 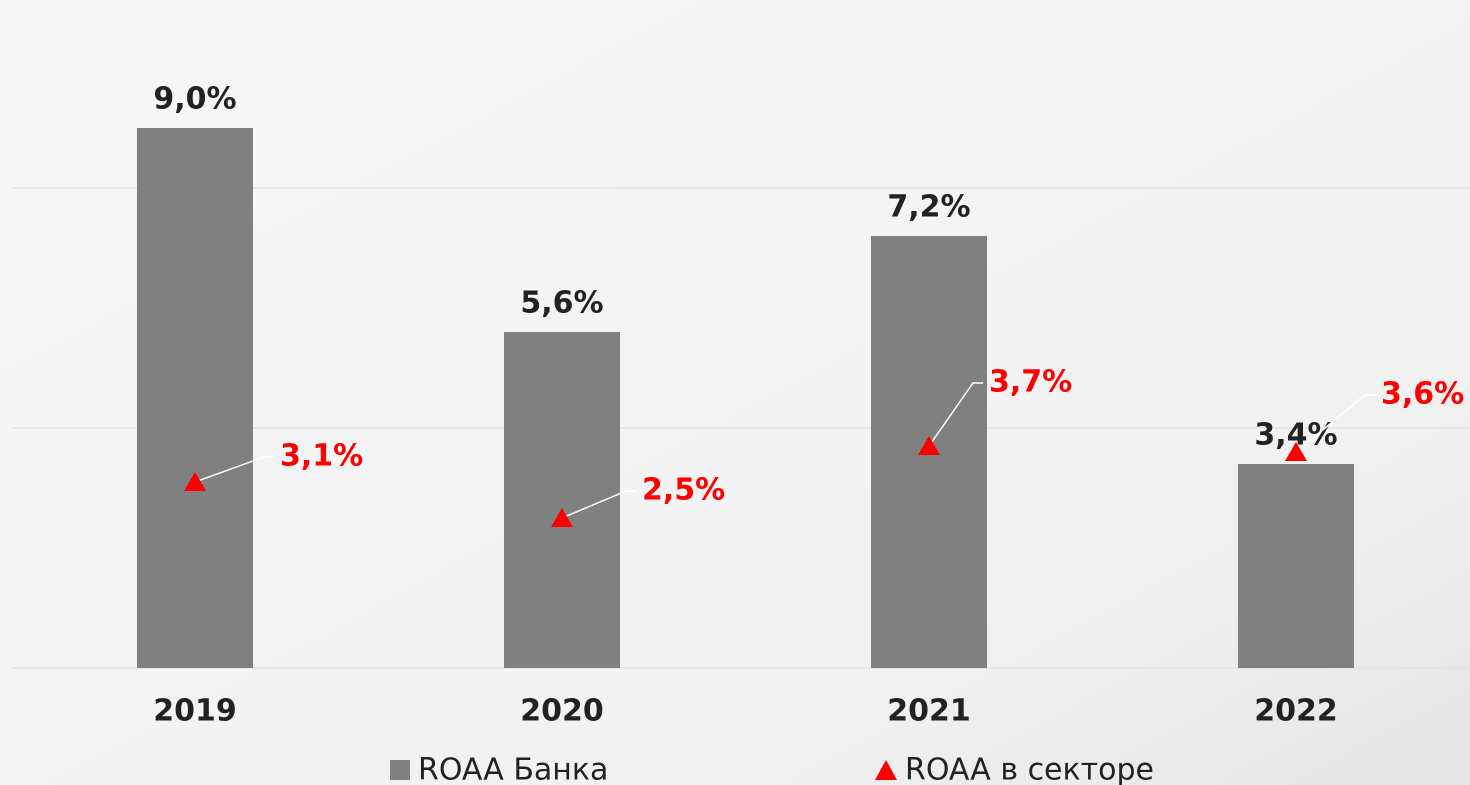 What do you see at coordinates (929, 711) in the screenshot?
I see `x-tick-label: 2021` at bounding box center [929, 711].